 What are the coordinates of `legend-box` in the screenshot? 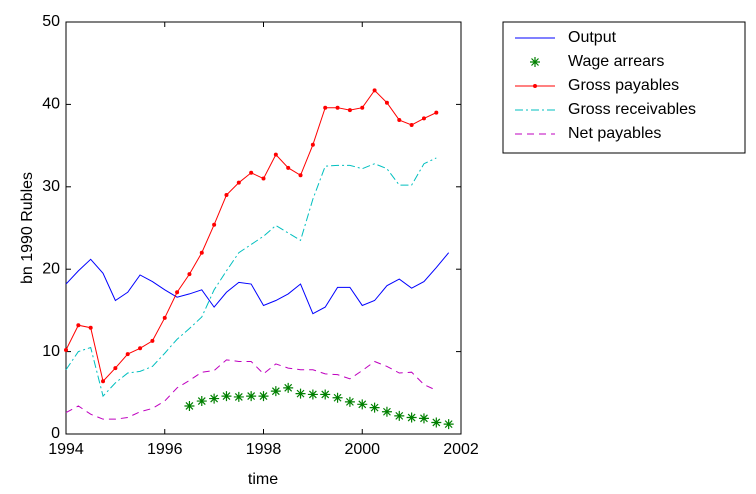 It's located at (624, 87).